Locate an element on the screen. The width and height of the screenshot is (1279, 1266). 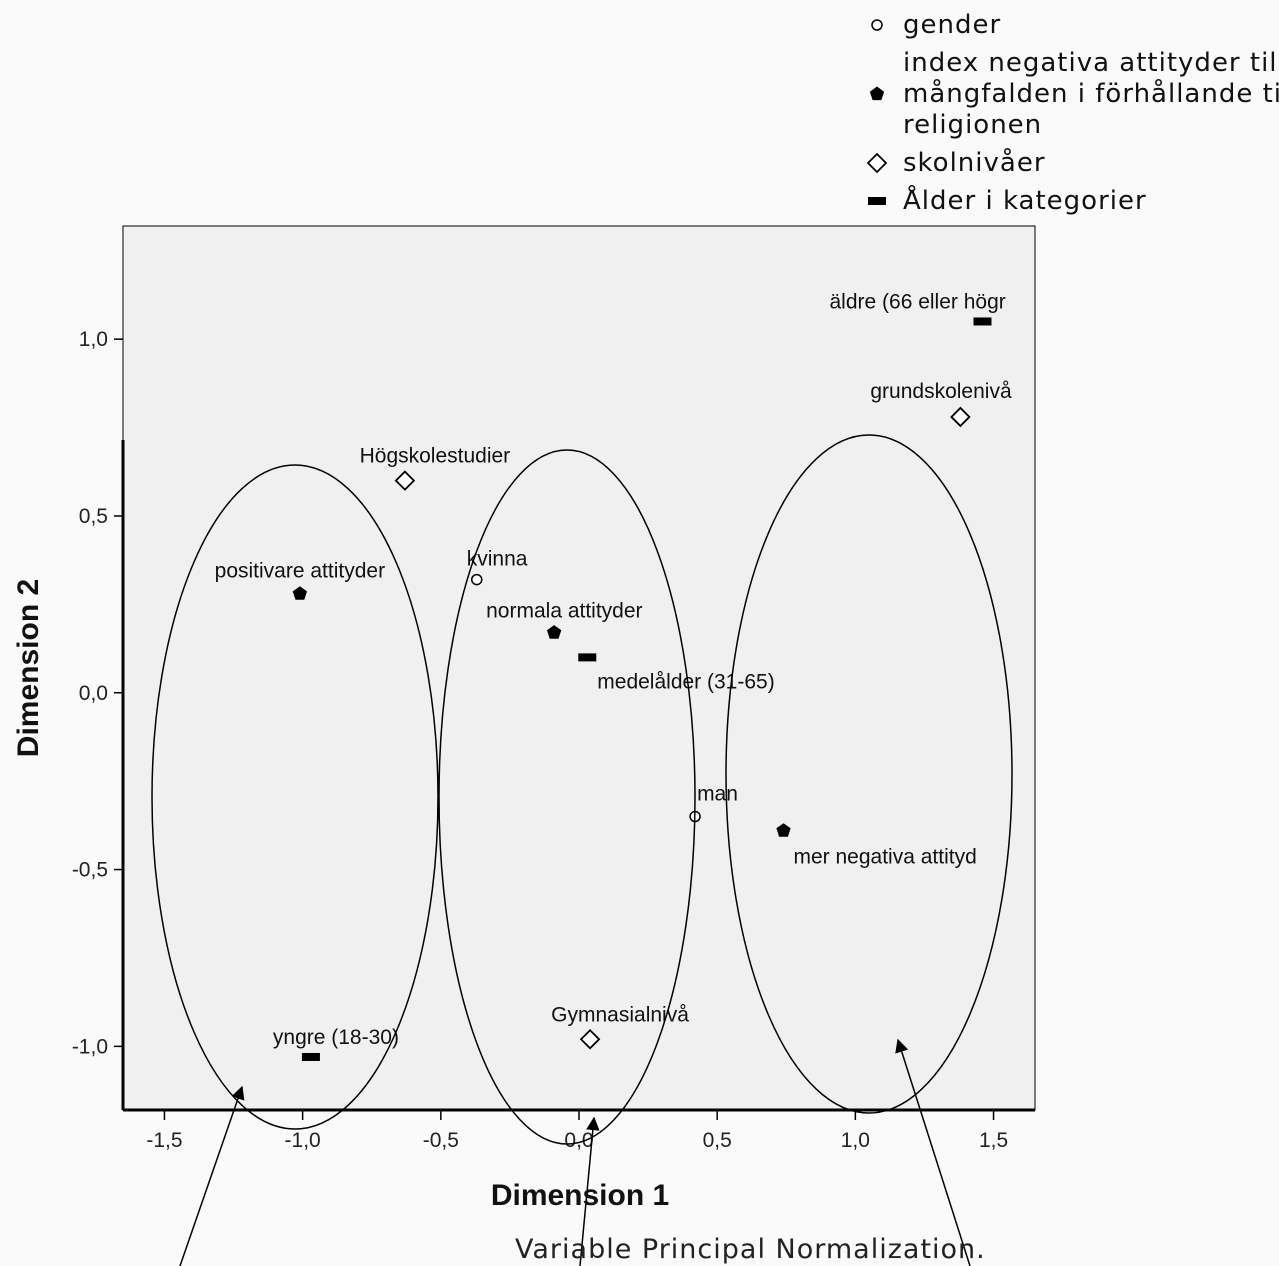
x-tick-label: -1,0 is located at coordinates (303, 1140).